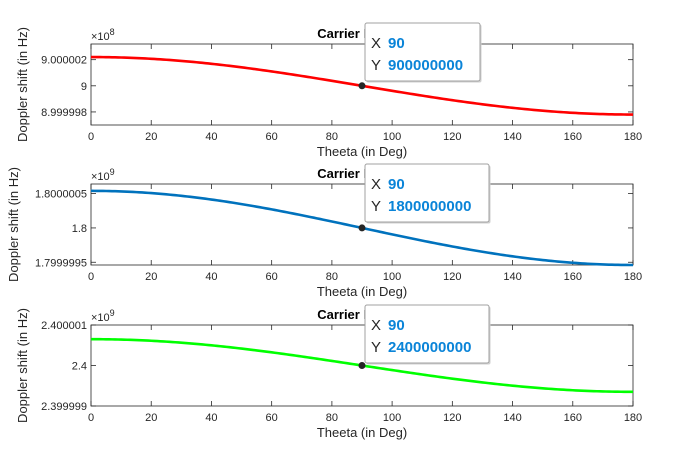  Describe the element at coordinates (429, 206) in the screenshot. I see `datatip-y-value: 1800000000` at that location.